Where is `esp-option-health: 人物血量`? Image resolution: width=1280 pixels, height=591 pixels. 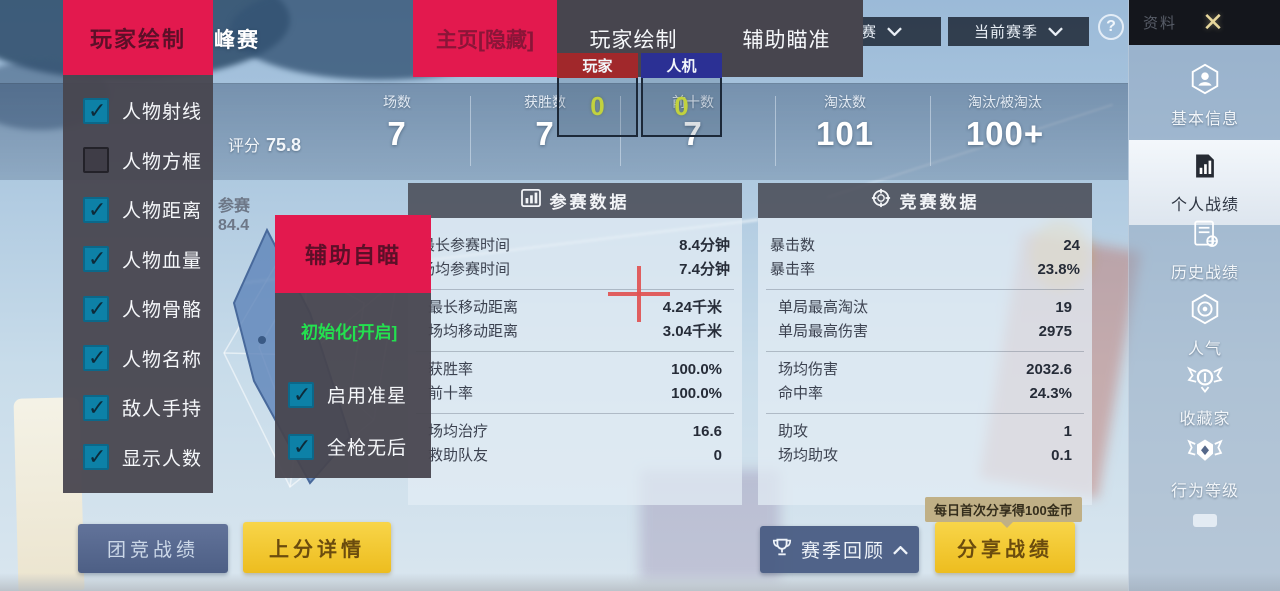 esp-option-health: 人物血量 is located at coordinates (138, 259).